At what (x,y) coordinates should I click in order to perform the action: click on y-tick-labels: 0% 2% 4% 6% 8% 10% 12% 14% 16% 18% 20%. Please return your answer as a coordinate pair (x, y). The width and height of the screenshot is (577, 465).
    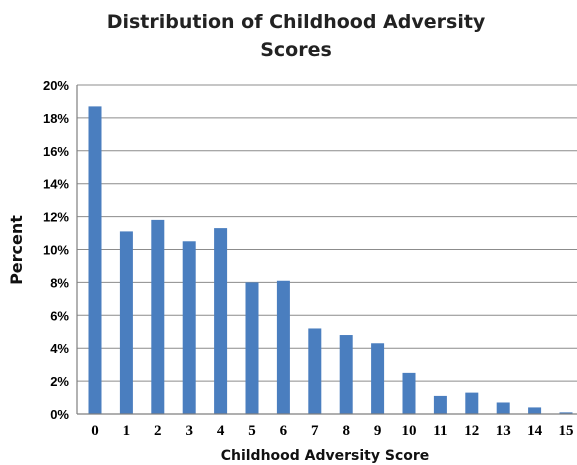
    Looking at the image, I should click on (56, 250).